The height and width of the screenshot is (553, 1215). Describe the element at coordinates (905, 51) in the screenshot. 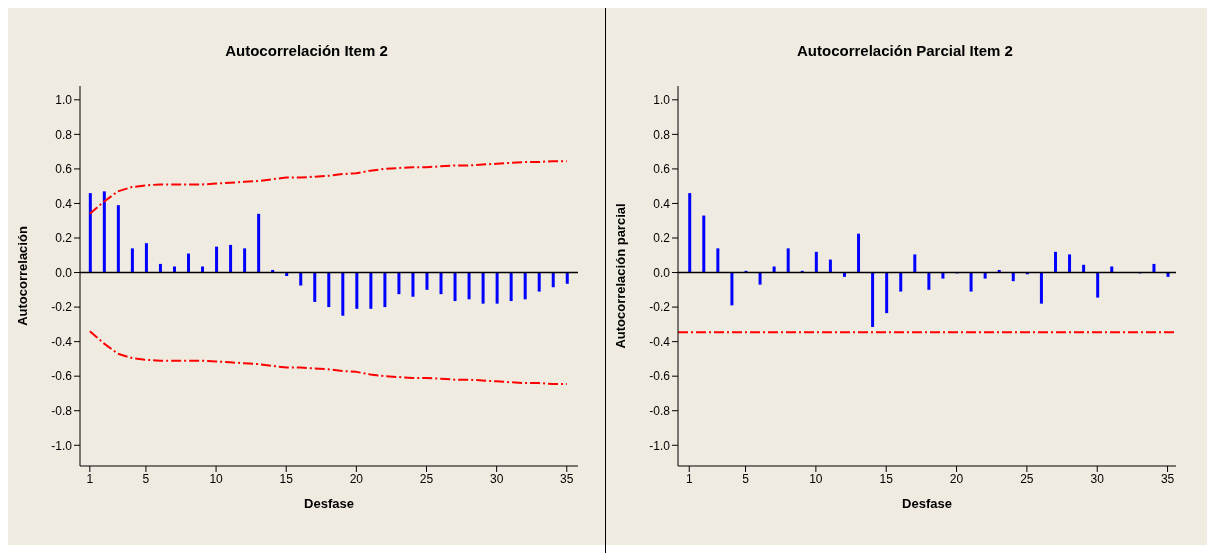

I see `chart-title: Autocorrelación Parcial Item 2` at that location.